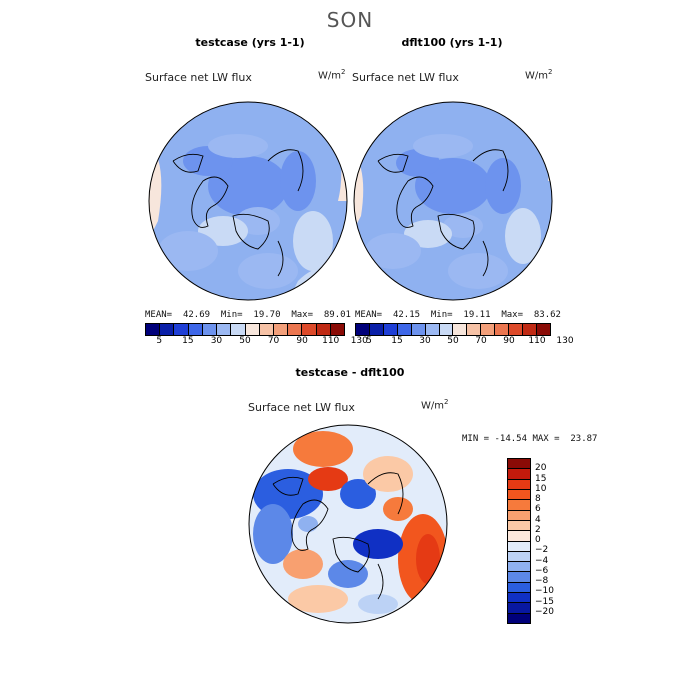 The height and width of the screenshot is (700, 700). I want to click on diff-colorbar: 20 15 10 8 6 4 2 0 −2 −4 −6 −8 −10 −15 −20, so click(539, 541).